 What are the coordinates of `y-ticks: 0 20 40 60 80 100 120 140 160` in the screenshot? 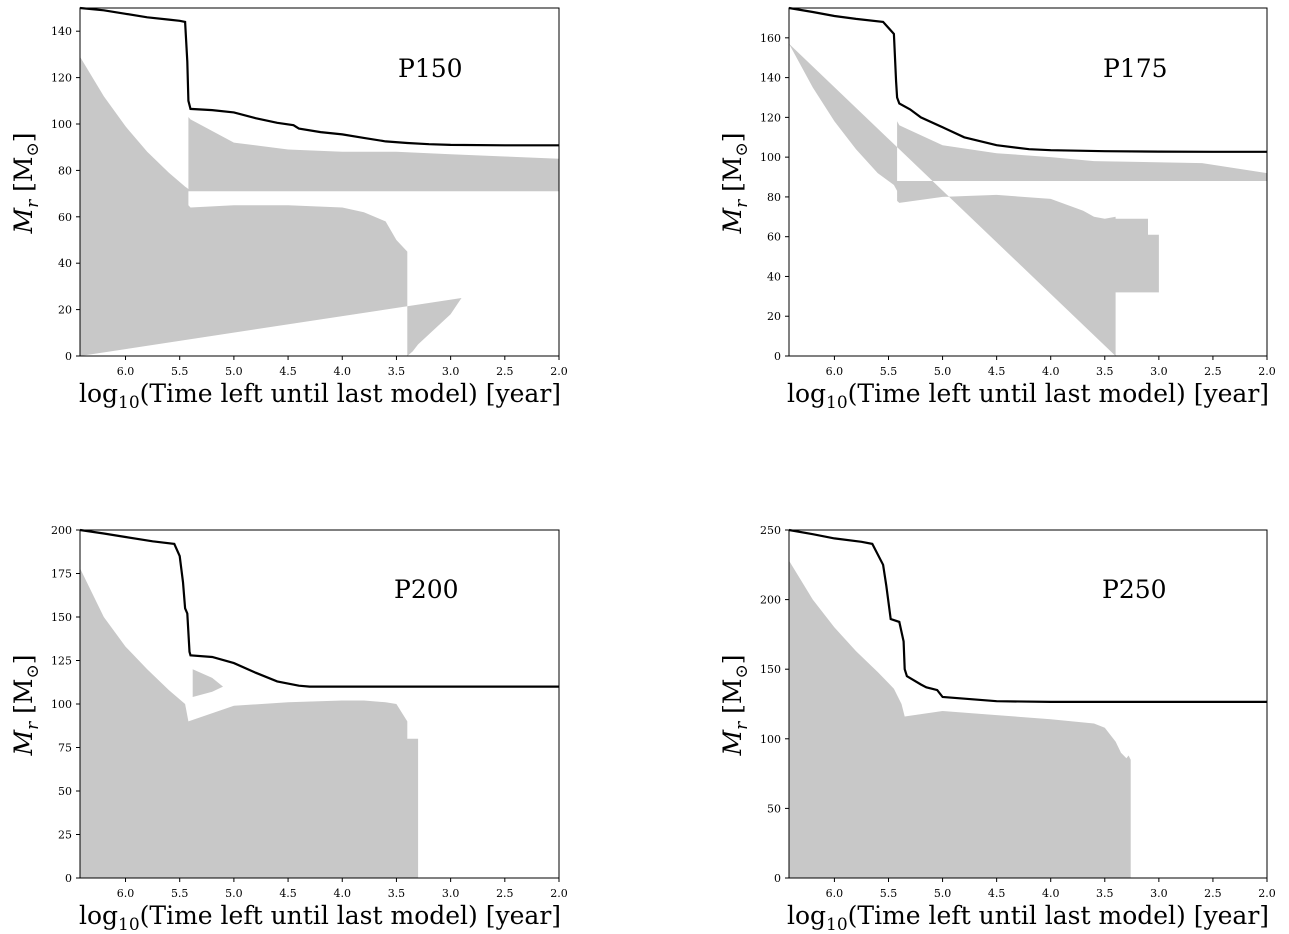 It's located at (774, 197).